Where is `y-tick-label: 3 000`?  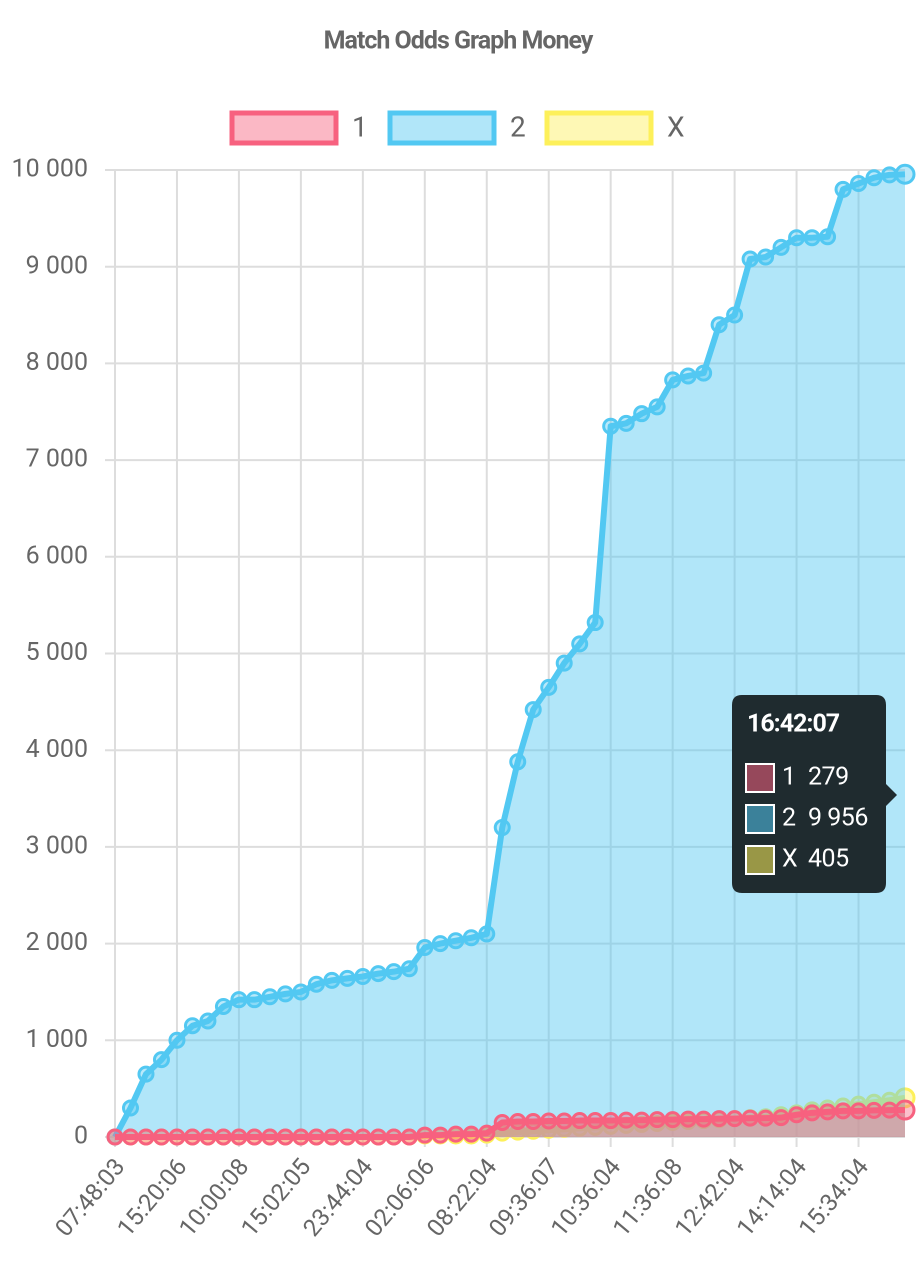
y-tick-label: 3 000 is located at coordinates (57, 846).